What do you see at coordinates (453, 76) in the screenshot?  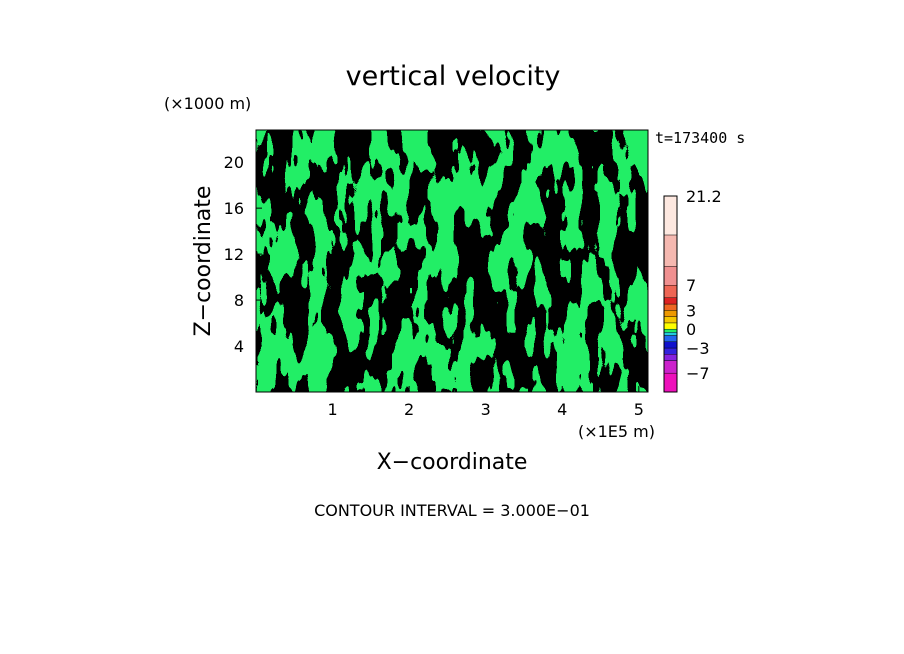 I see `chart-title: vertical velocity` at bounding box center [453, 76].